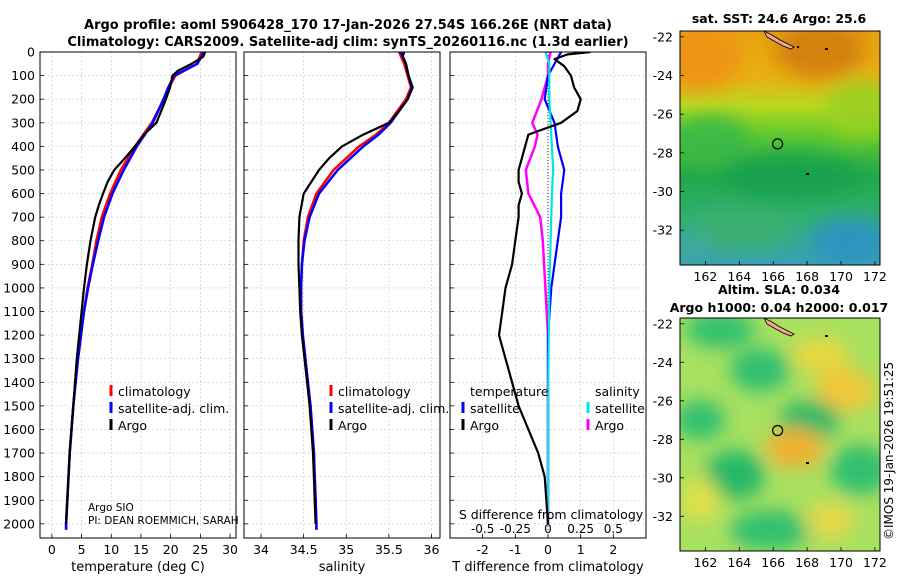 The image size is (900, 580). I want to click on y-tick-label: 1700, so click(19, 453).